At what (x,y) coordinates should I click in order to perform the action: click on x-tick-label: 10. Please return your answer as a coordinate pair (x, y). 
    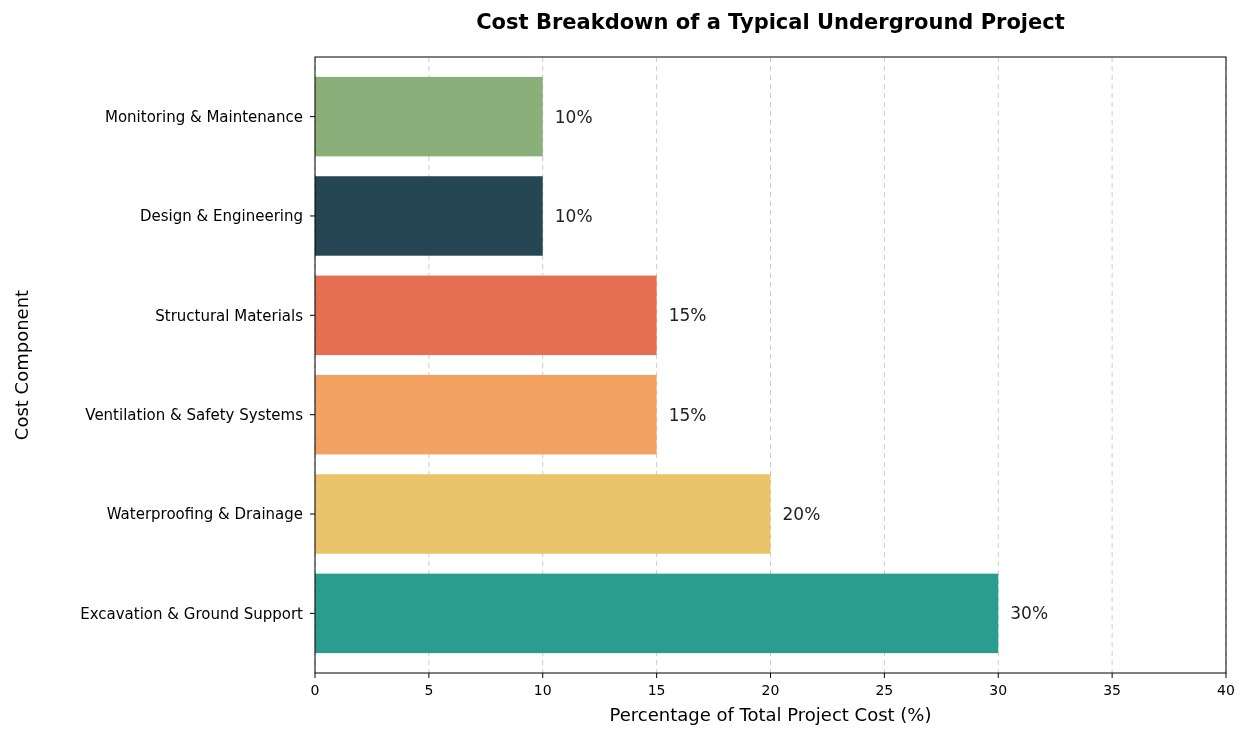
    Looking at the image, I should click on (542, 690).